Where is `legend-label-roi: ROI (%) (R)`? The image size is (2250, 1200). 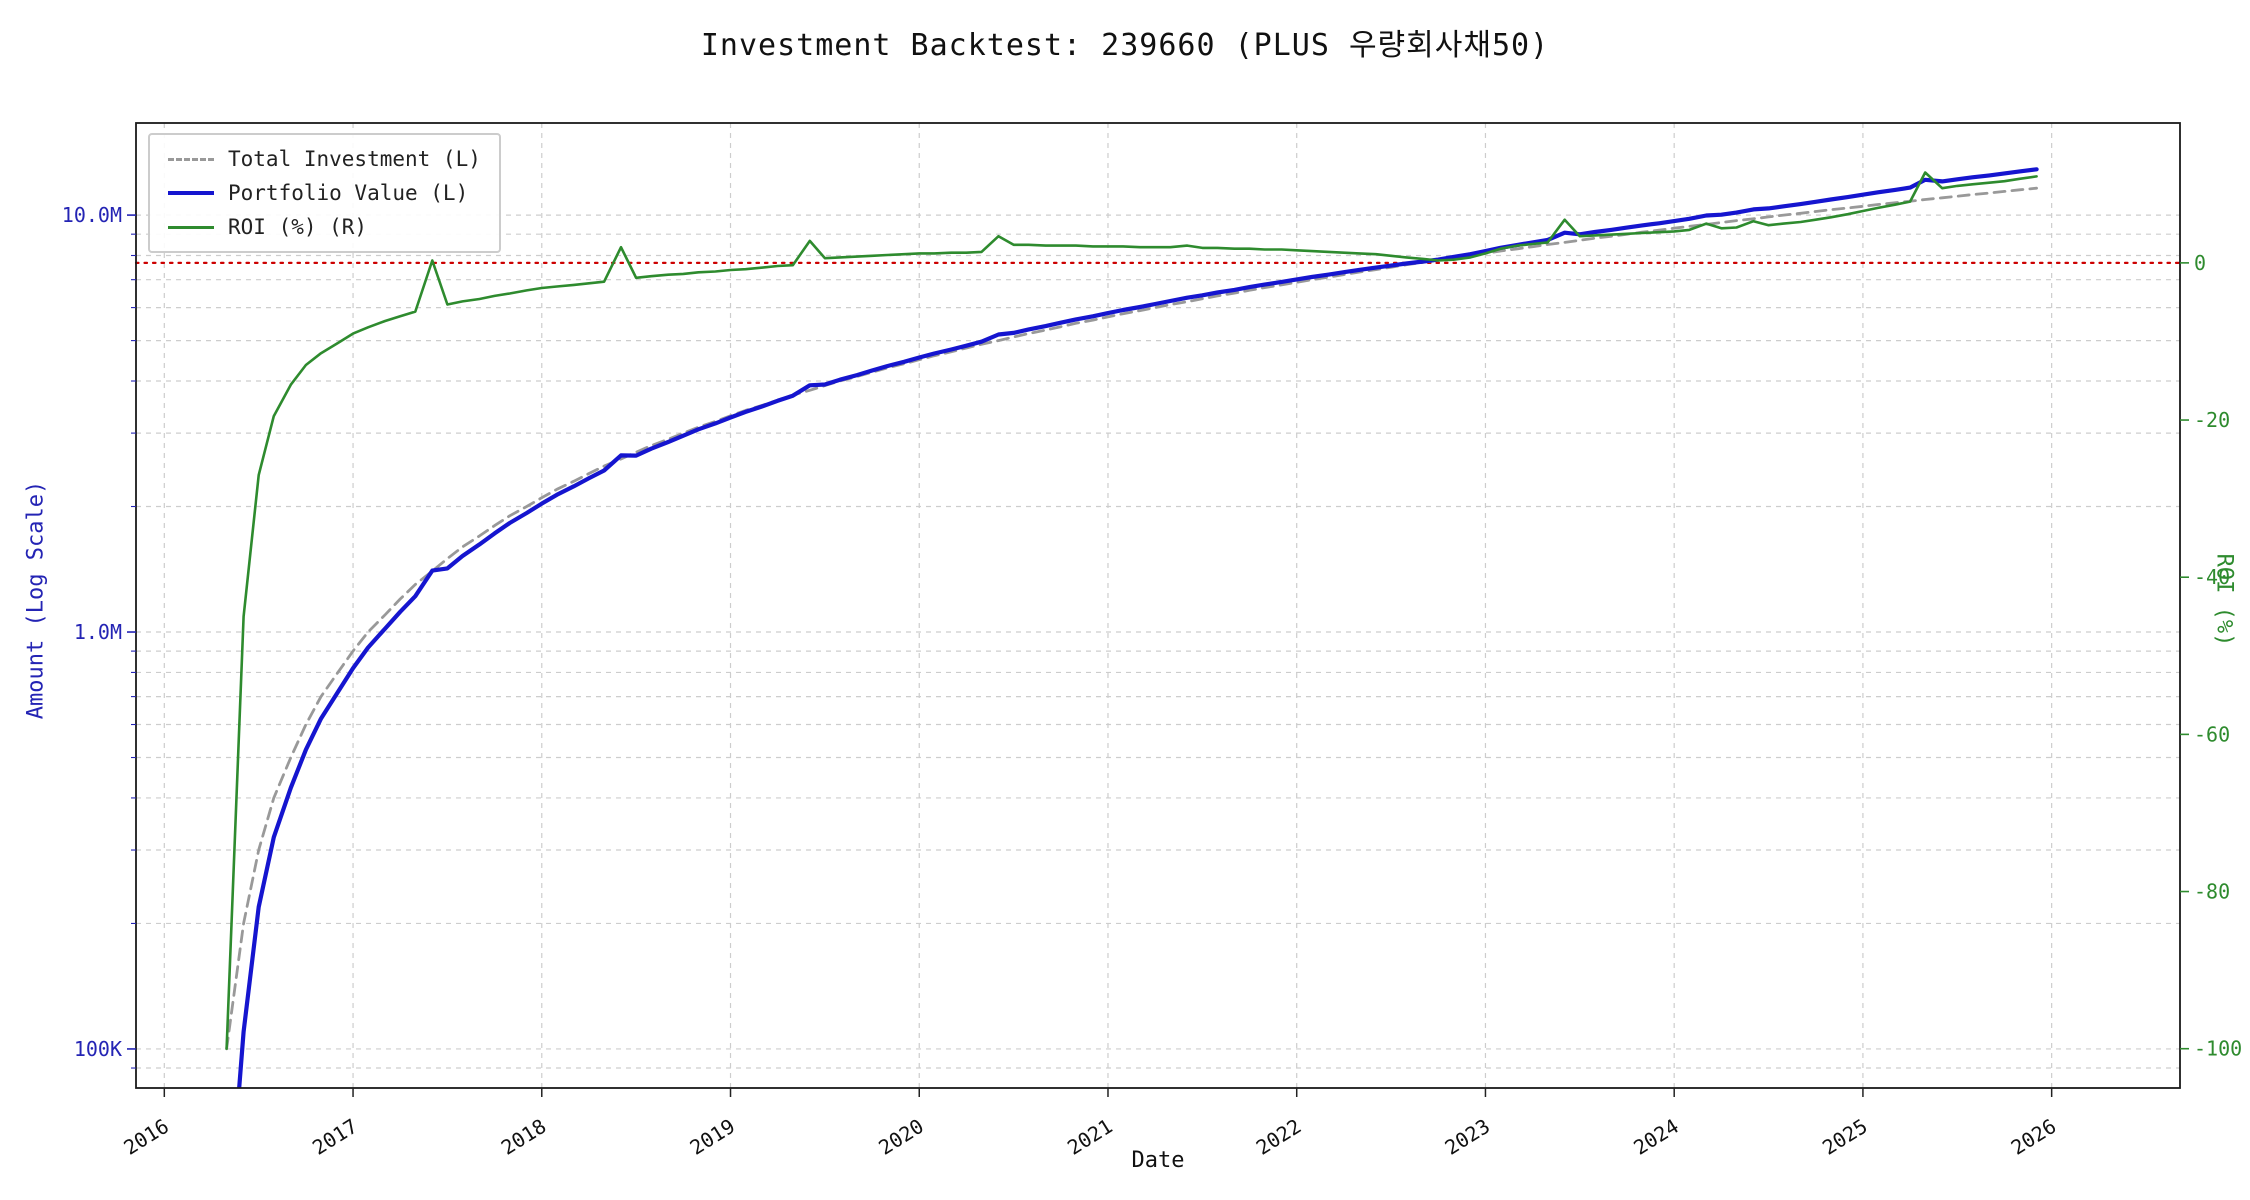
legend-label-roi: ROI (%) (R) is located at coordinates (298, 227).